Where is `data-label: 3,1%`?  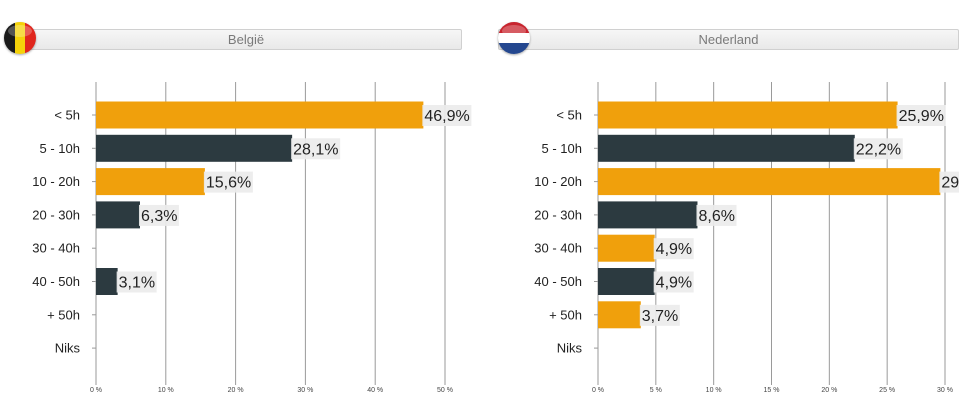 data-label: 3,1% is located at coordinates (137, 283).